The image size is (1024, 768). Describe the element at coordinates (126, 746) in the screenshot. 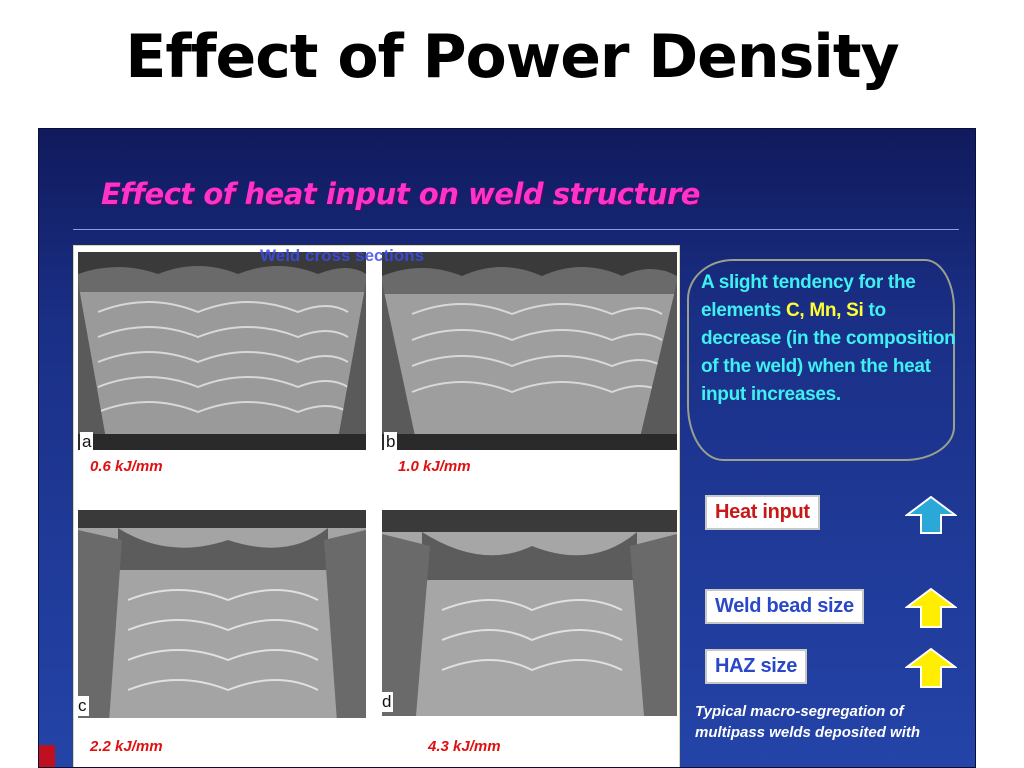

I see `heat-input-label-c: 2.2 kJ/mm` at that location.